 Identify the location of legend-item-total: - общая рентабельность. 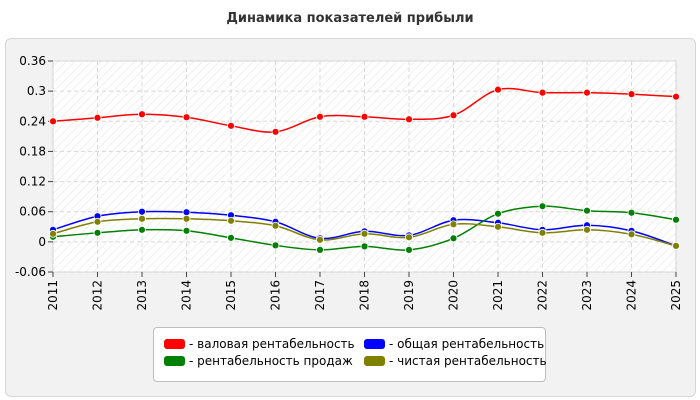
(454, 344).